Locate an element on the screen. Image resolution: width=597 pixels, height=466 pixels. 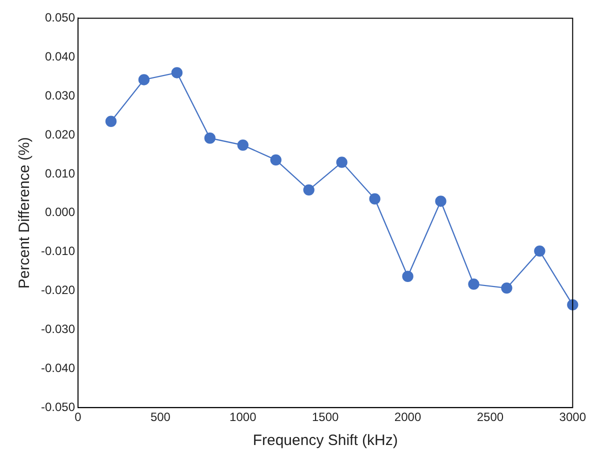
y-tick-label: -0.050 is located at coordinates (58, 407).